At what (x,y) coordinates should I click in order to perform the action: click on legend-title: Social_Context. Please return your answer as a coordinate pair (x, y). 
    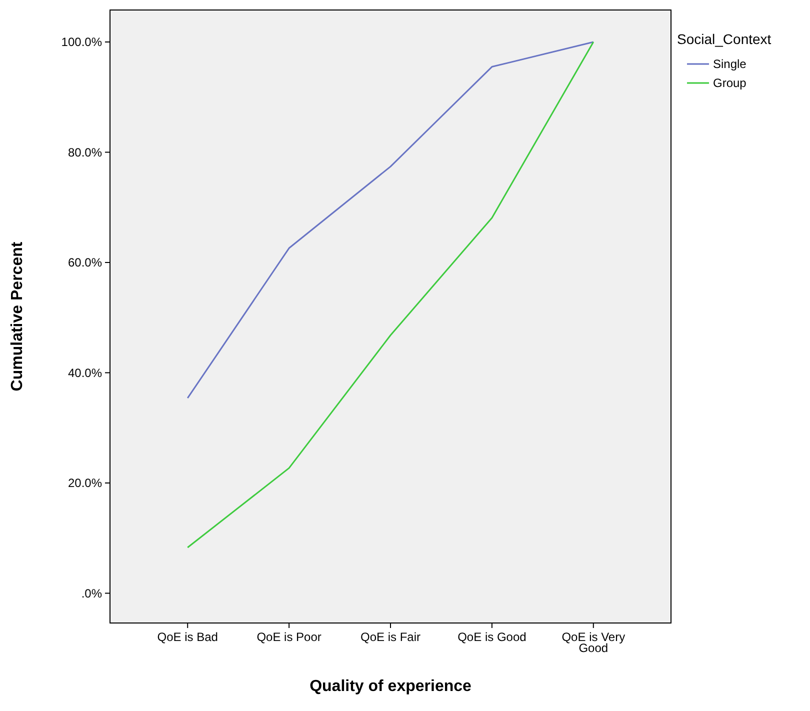
    Looking at the image, I should click on (724, 39).